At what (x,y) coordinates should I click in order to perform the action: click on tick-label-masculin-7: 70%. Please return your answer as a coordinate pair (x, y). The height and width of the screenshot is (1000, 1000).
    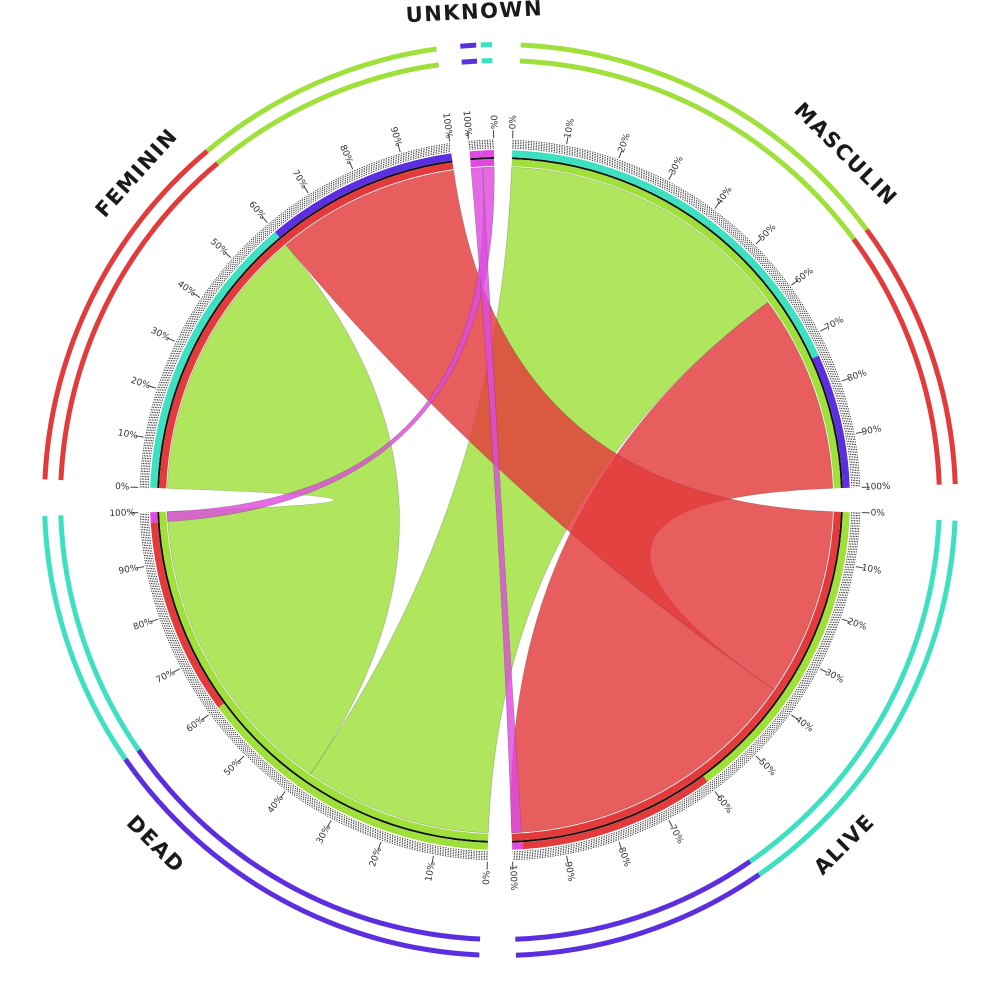
    Looking at the image, I should click on (834, 324).